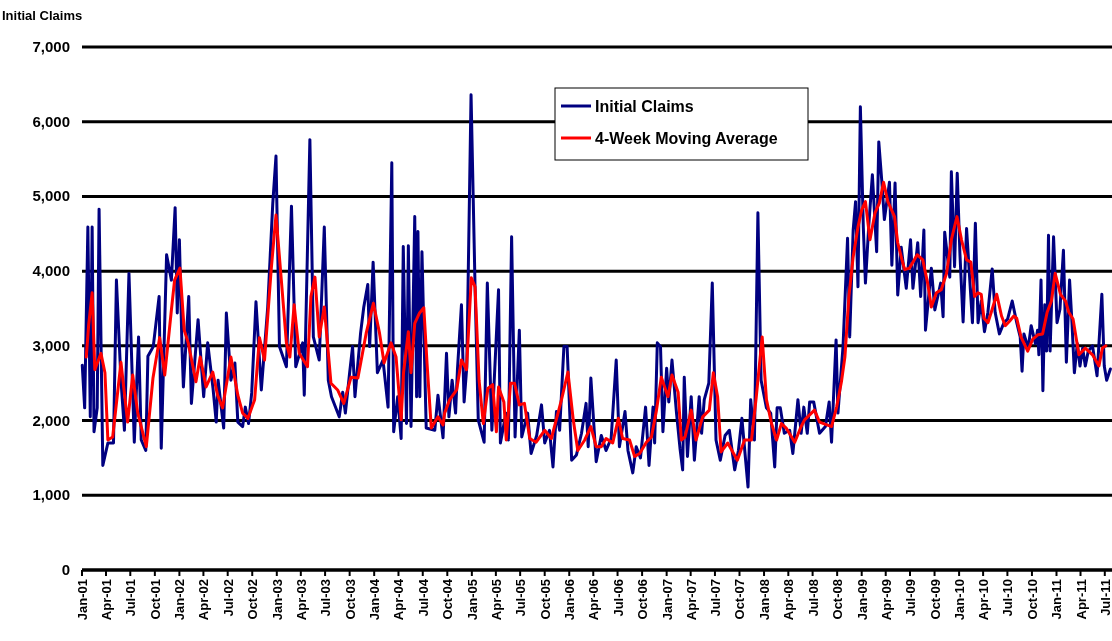  What do you see at coordinates (594, 600) in the screenshot?
I see `x-tick-label: Apr-06` at bounding box center [594, 600].